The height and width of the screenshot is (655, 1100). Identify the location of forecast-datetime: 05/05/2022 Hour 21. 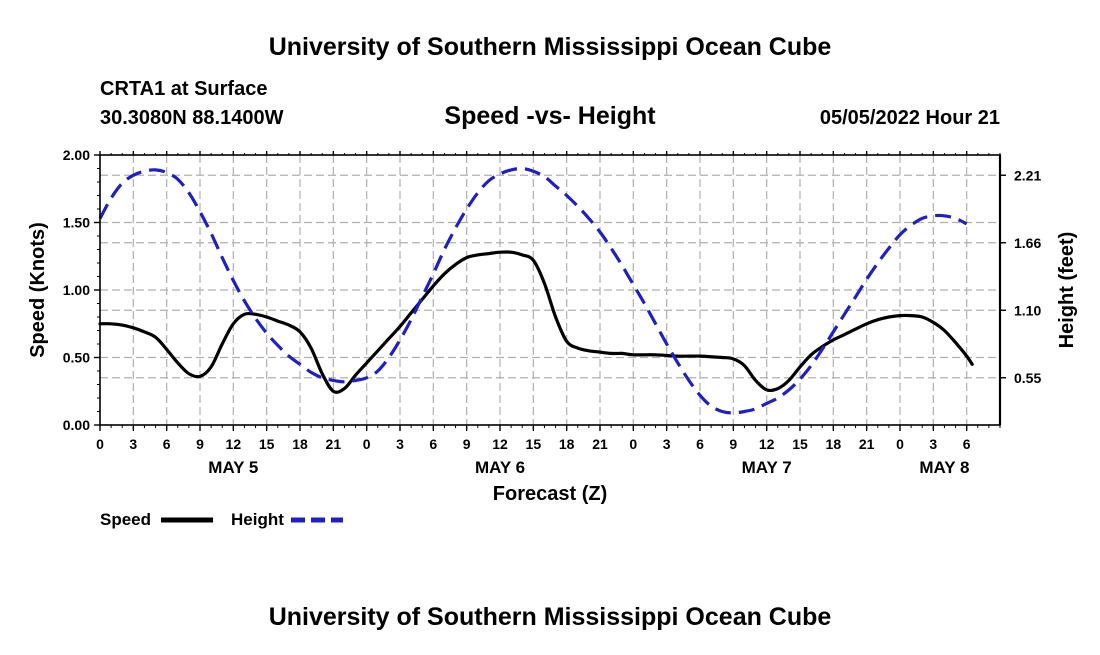
(910, 118).